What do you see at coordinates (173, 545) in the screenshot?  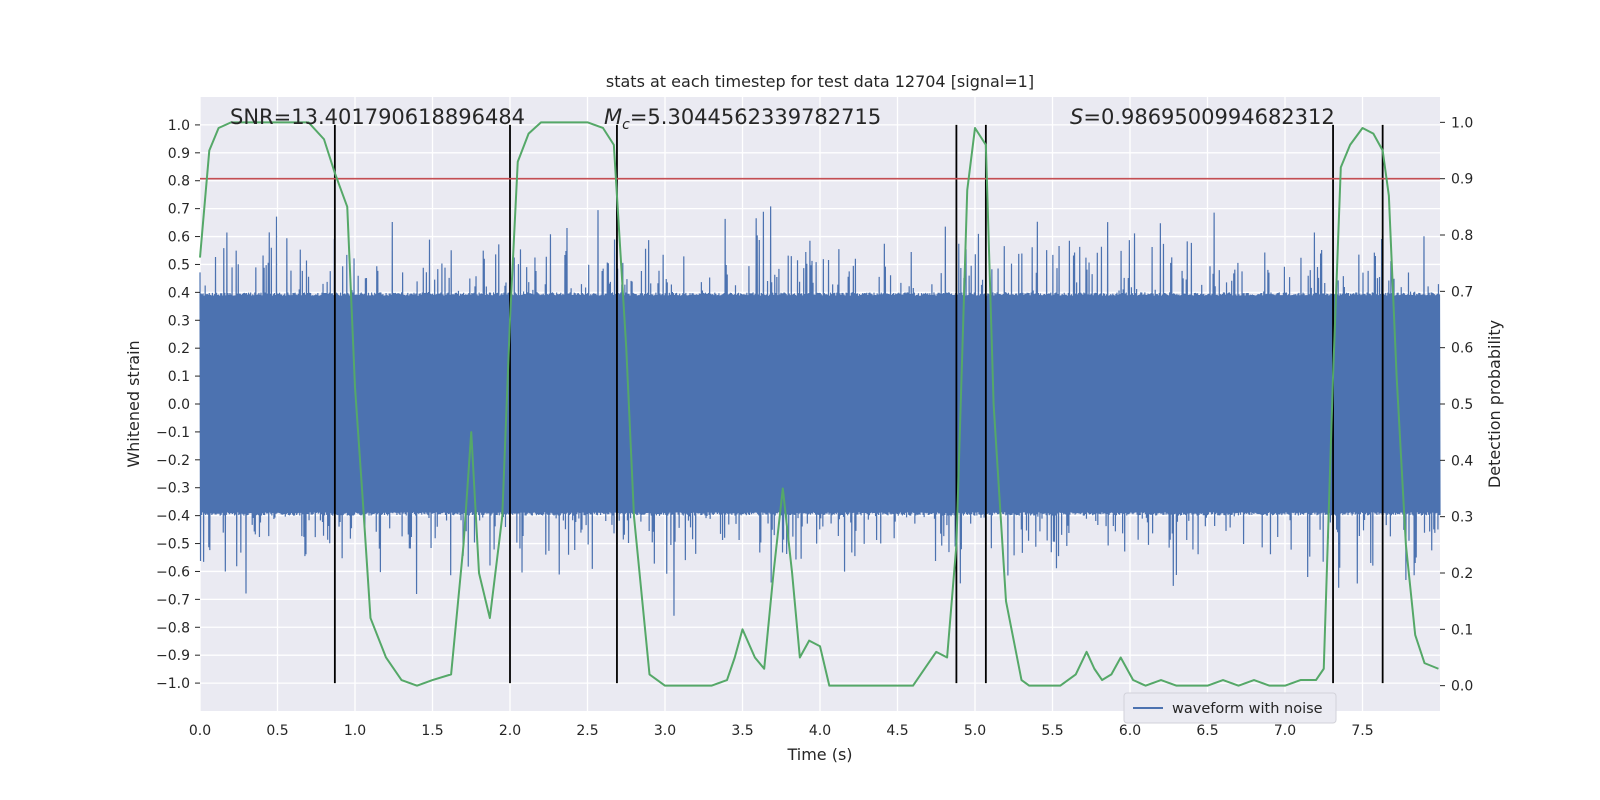 I see `y-tick-label: −0.5` at bounding box center [173, 545].